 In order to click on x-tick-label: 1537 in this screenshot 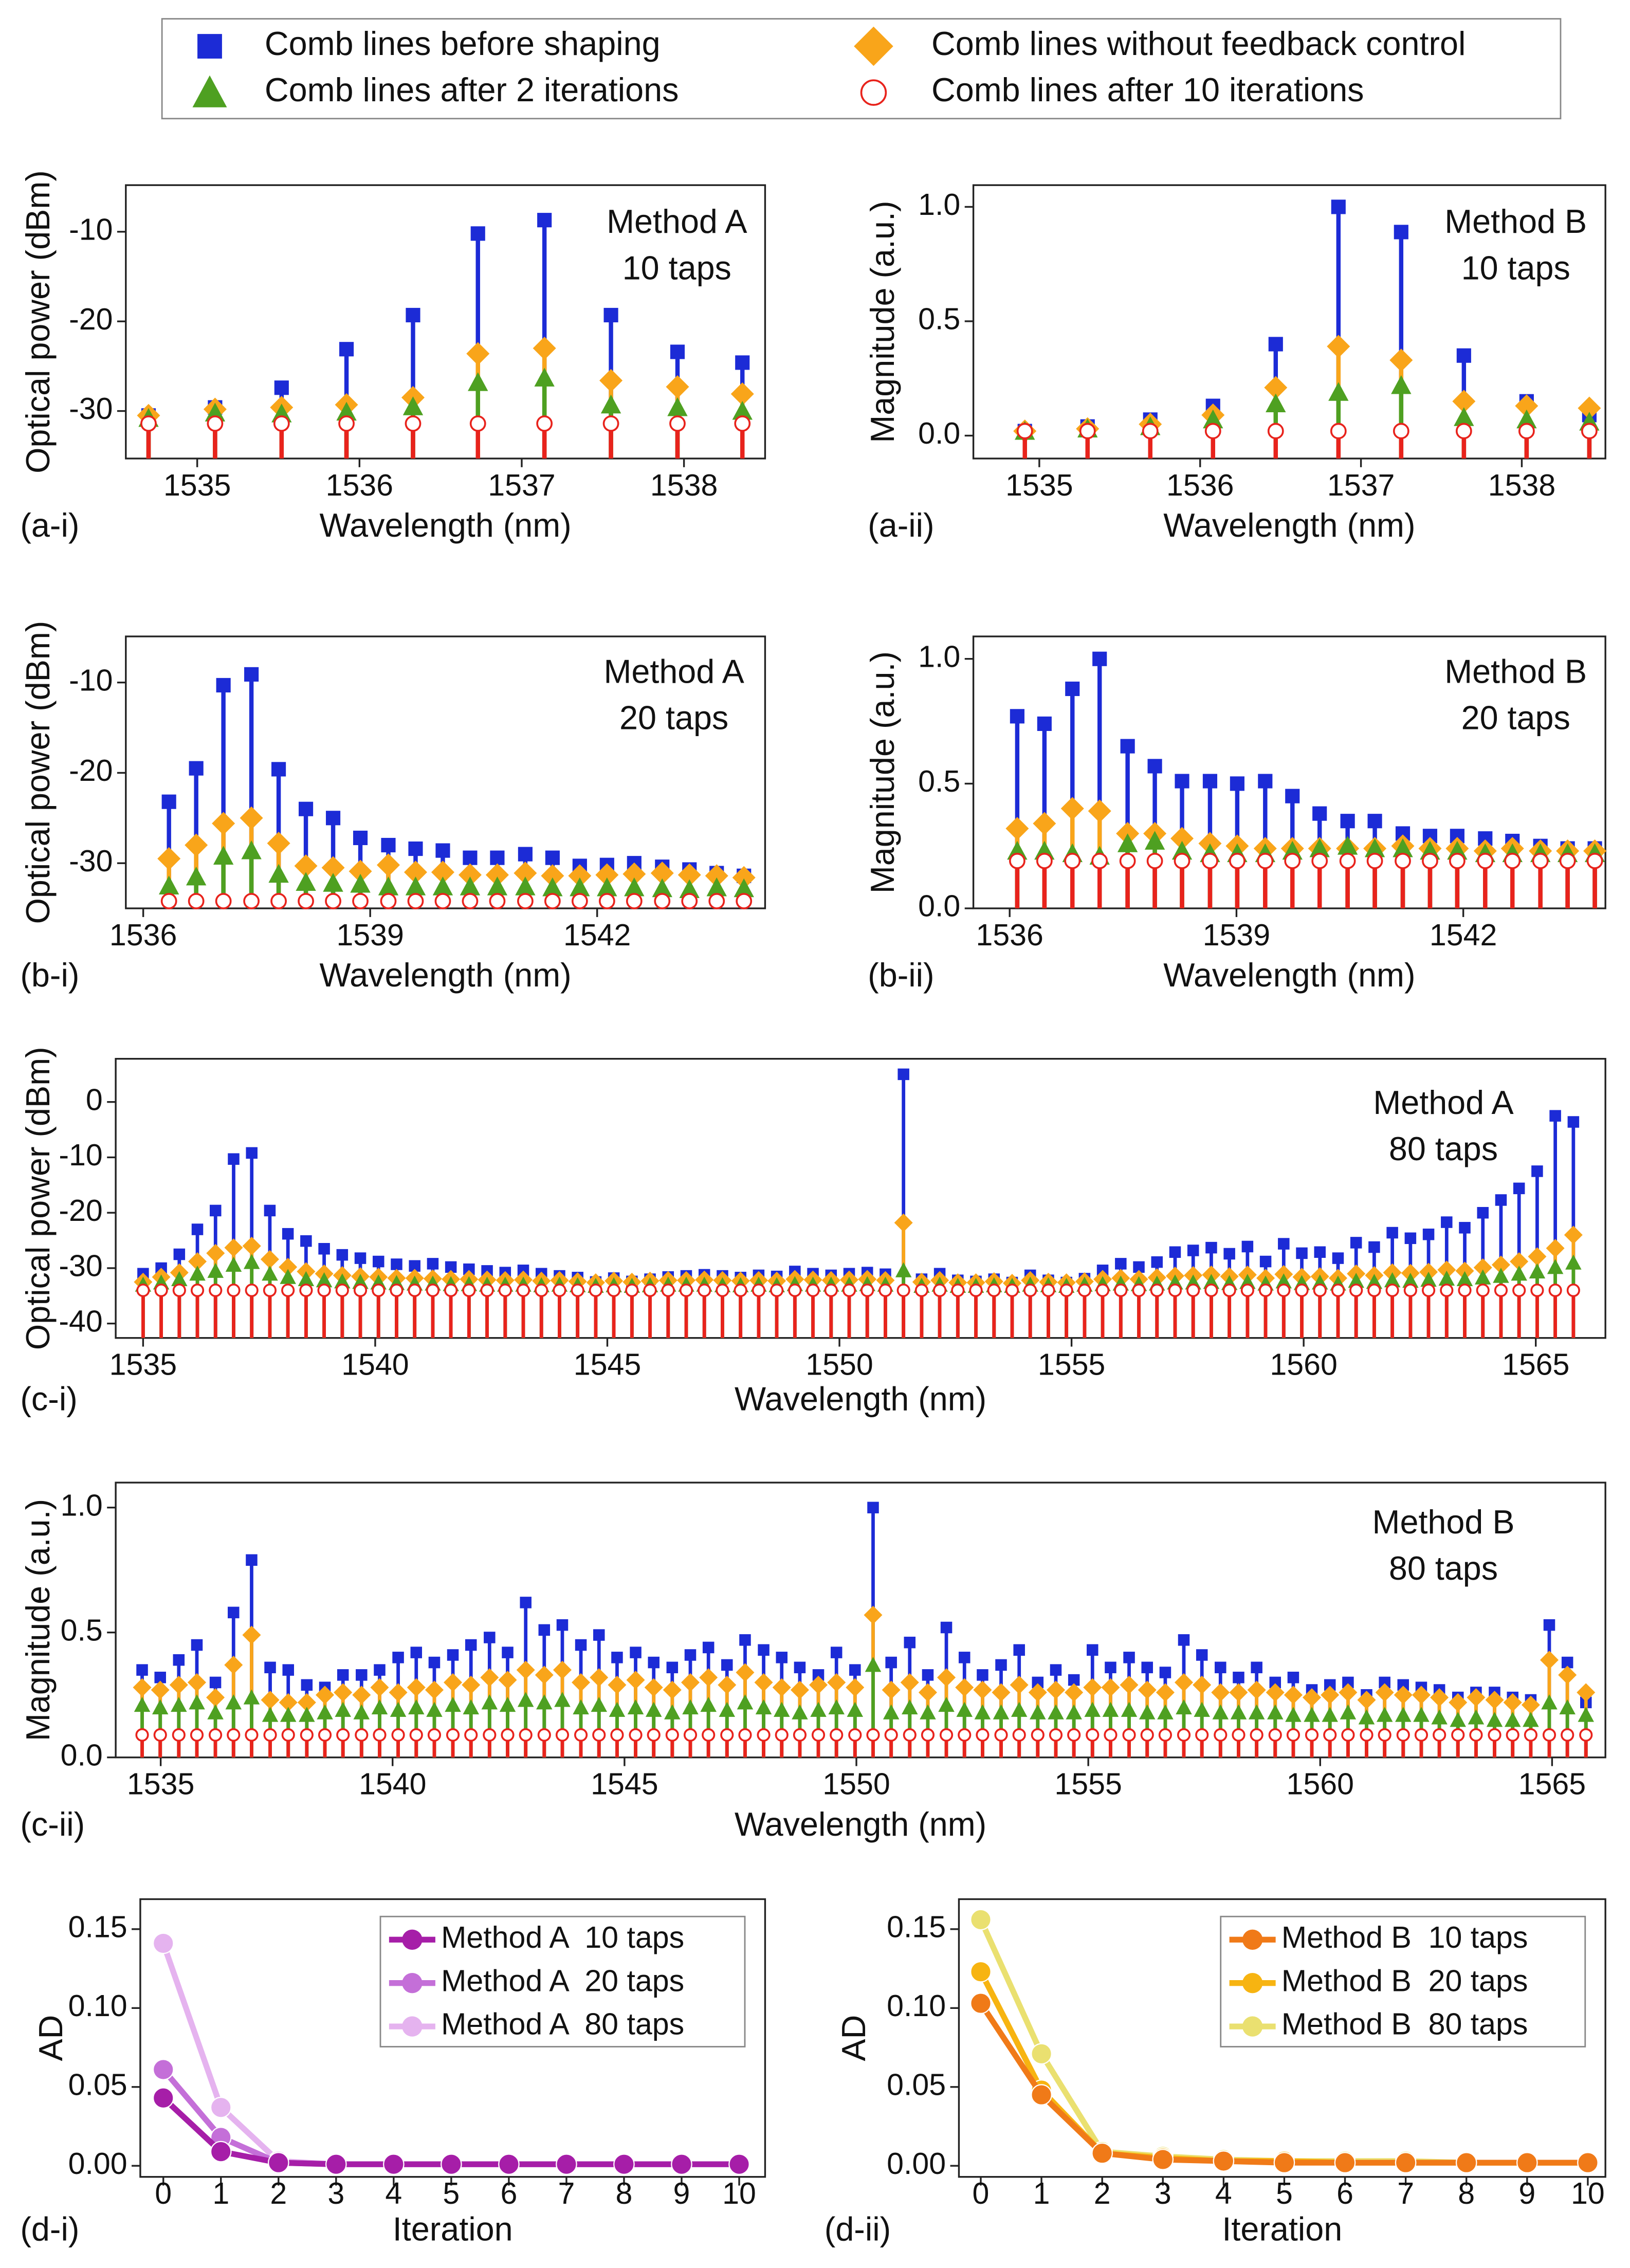, I will do `click(1361, 485)`.